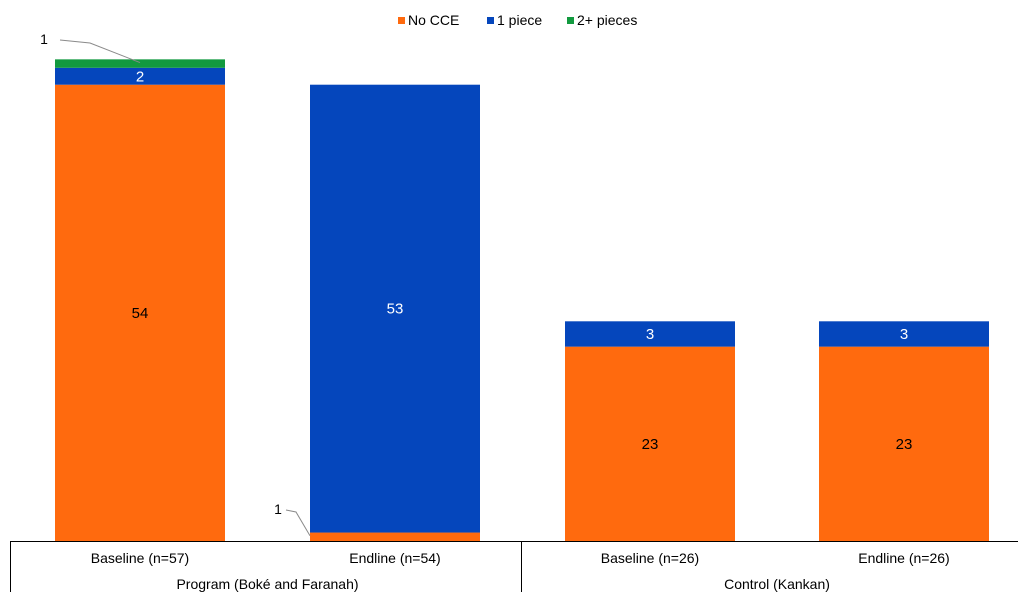  Describe the element at coordinates (433, 20) in the screenshot. I see `legend-label-0: No CCE` at that location.